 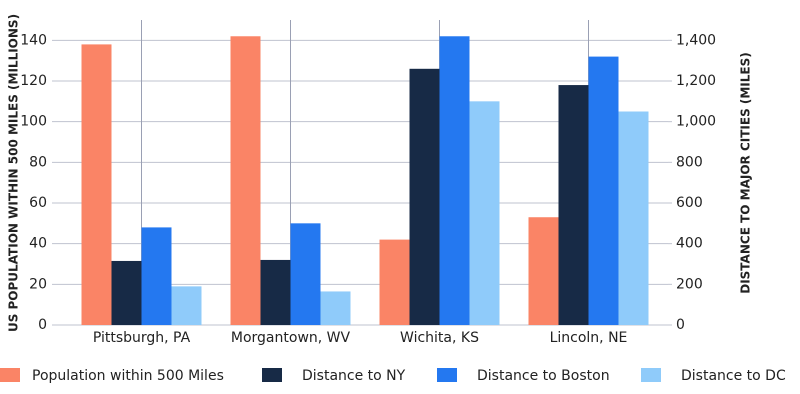 What do you see at coordinates (128, 376) in the screenshot?
I see `legend-label: Population within 500 Miles` at bounding box center [128, 376].